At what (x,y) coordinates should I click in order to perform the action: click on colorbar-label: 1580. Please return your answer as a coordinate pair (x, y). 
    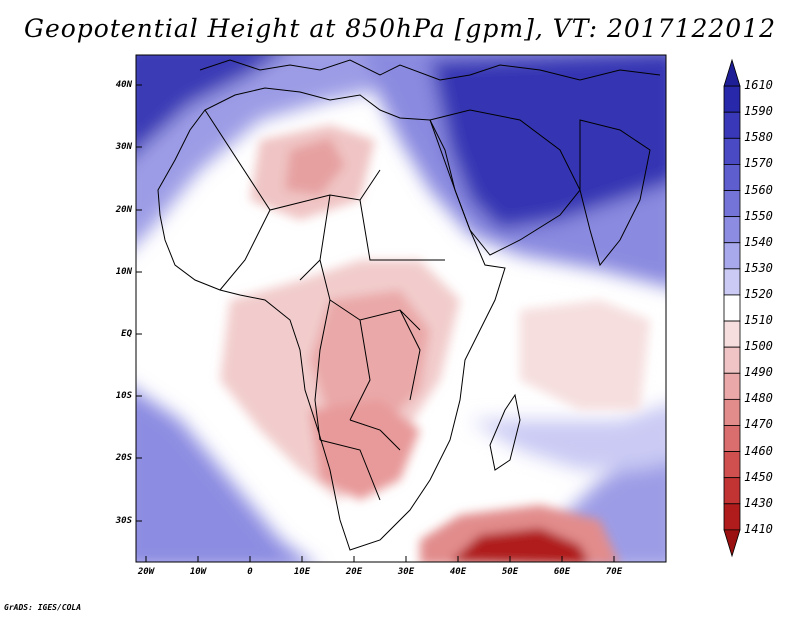
    Looking at the image, I should click on (758, 137).